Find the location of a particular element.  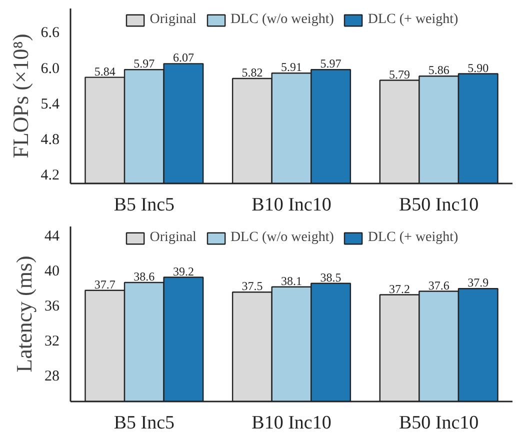

y-tick-label: 32 is located at coordinates (52, 341).